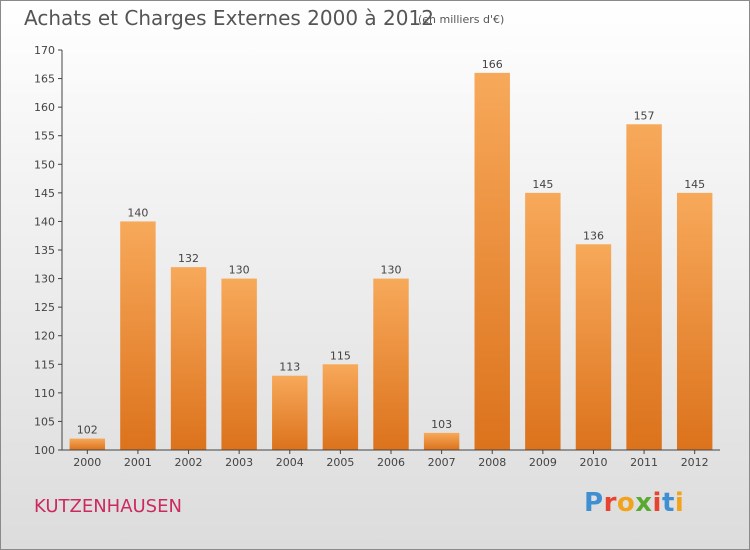  What do you see at coordinates (340, 462) in the screenshot?
I see `x-tick-label: 2005` at bounding box center [340, 462].